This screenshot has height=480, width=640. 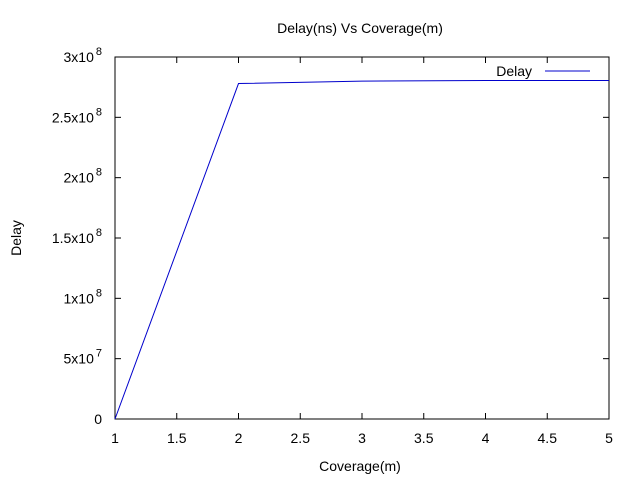 I want to click on y-tick-label: 1.5x10 8, so click(x=77, y=236).